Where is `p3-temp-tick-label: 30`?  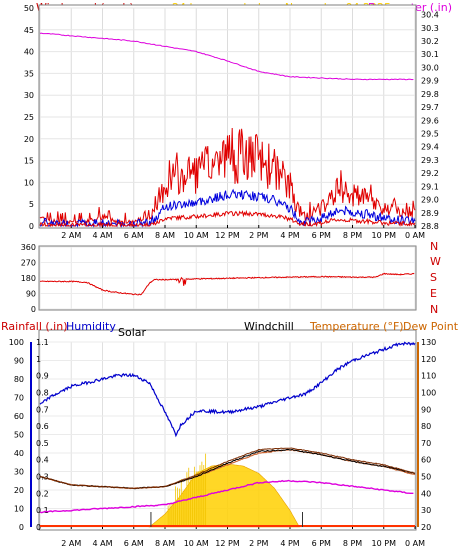
p3-temp-tick-label: 30 is located at coordinates (426, 510).